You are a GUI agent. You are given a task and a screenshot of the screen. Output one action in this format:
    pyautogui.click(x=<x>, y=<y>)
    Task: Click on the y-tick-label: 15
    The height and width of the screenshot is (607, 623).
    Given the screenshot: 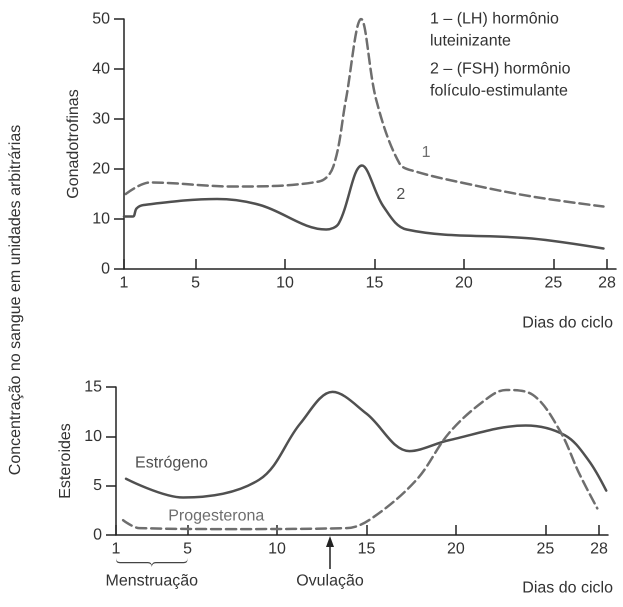 What is the action you would take?
    pyautogui.click(x=93, y=387)
    